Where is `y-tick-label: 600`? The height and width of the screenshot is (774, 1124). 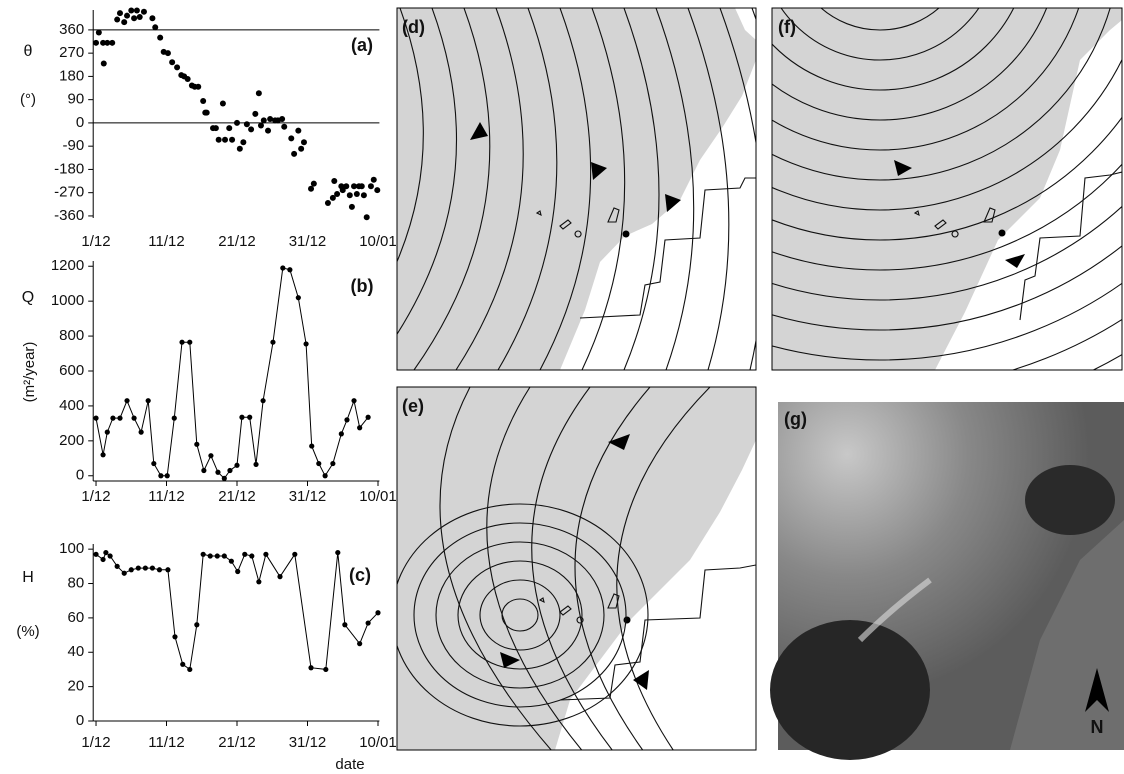
y-tick-label: 600 is located at coordinates (71, 370).